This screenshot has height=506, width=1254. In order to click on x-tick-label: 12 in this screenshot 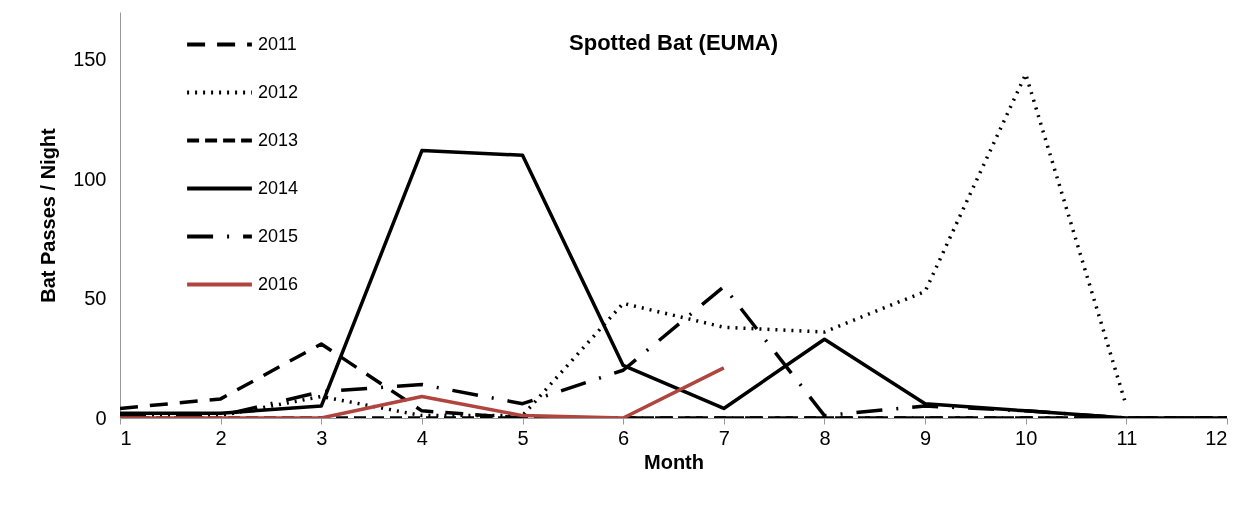, I will do `click(1216, 437)`.